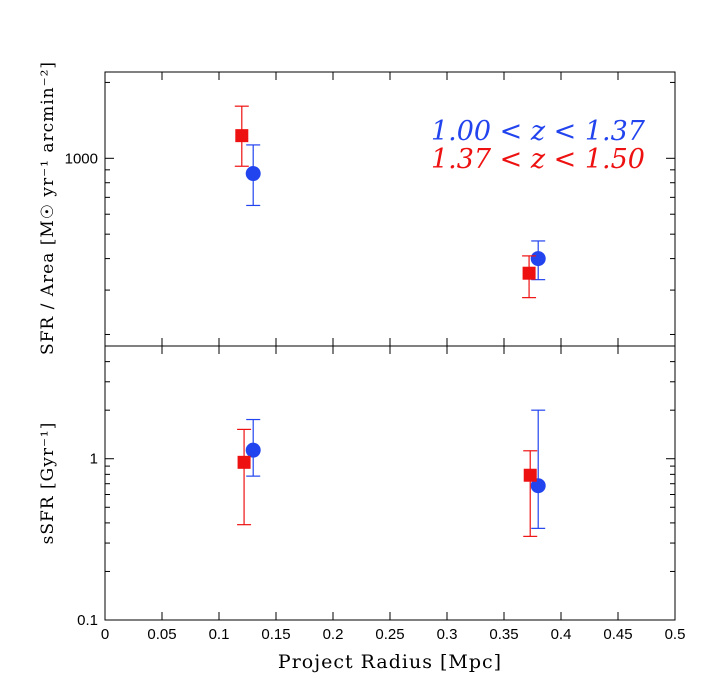  I want to click on x-tick-label: 0.5, so click(675, 634).